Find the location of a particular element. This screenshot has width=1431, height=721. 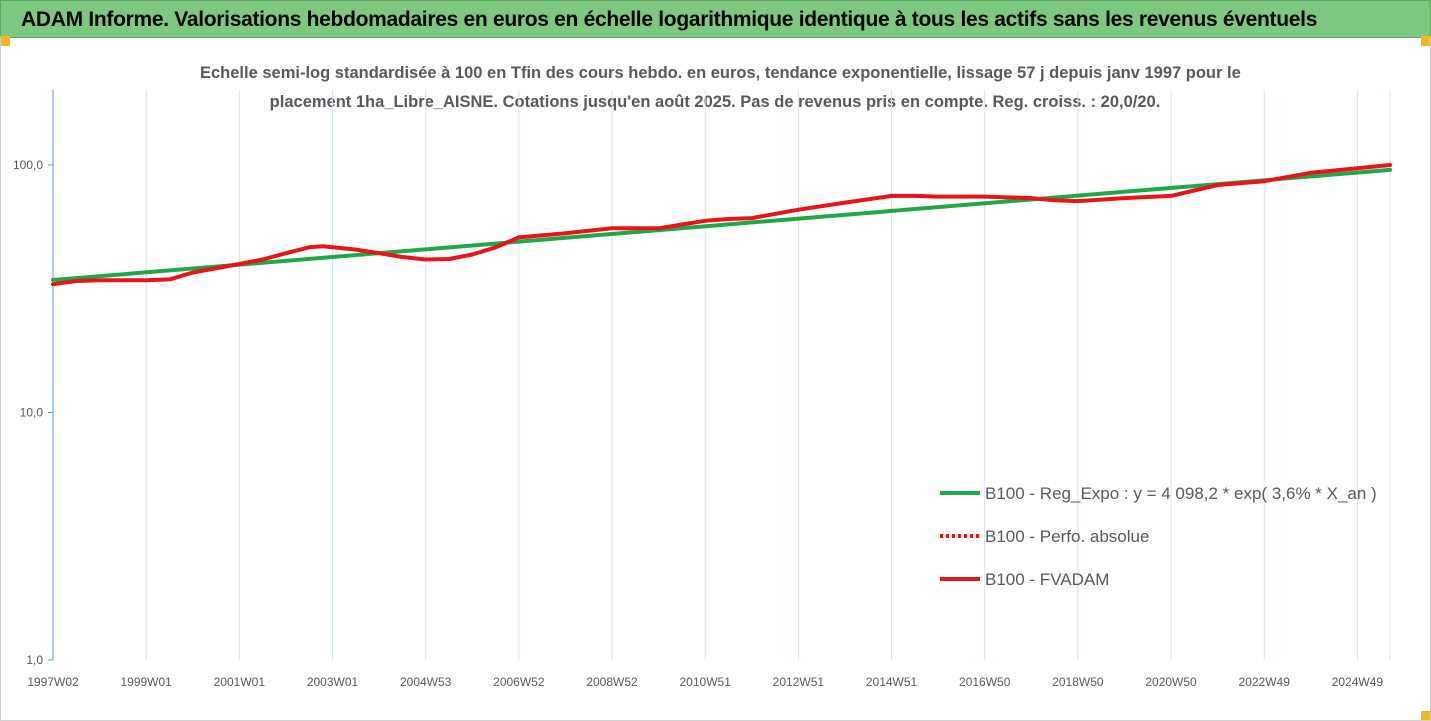

corner-marker-bottom-right is located at coordinates (1426, 716).